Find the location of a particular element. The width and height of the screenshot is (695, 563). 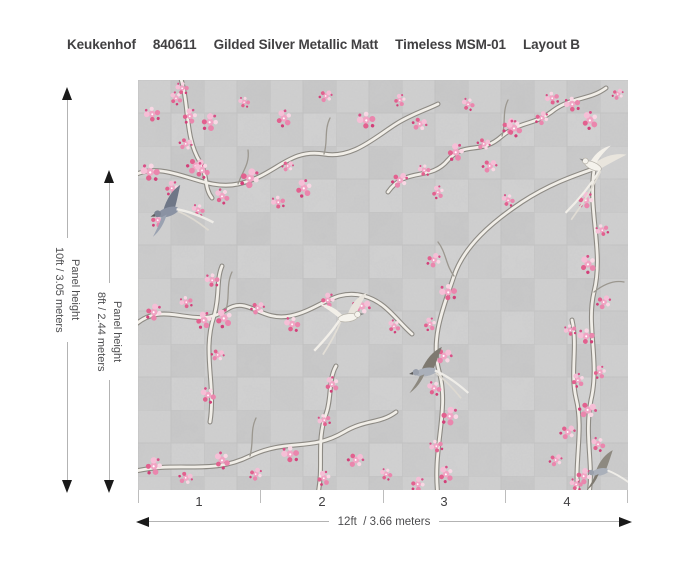

collection-name: Keukenhof is located at coordinates (101, 44).